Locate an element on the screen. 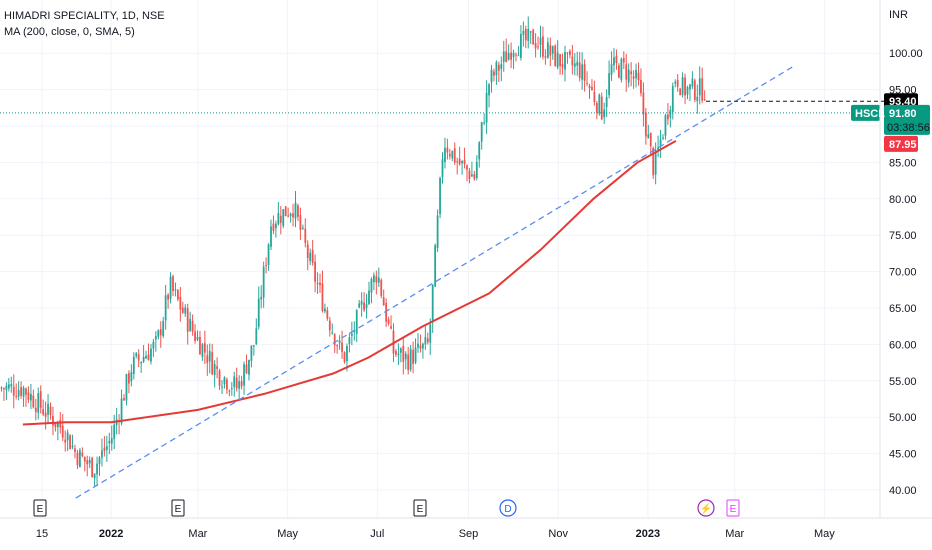 This screenshot has height=550, width=932. event-label: D is located at coordinates (507, 509).